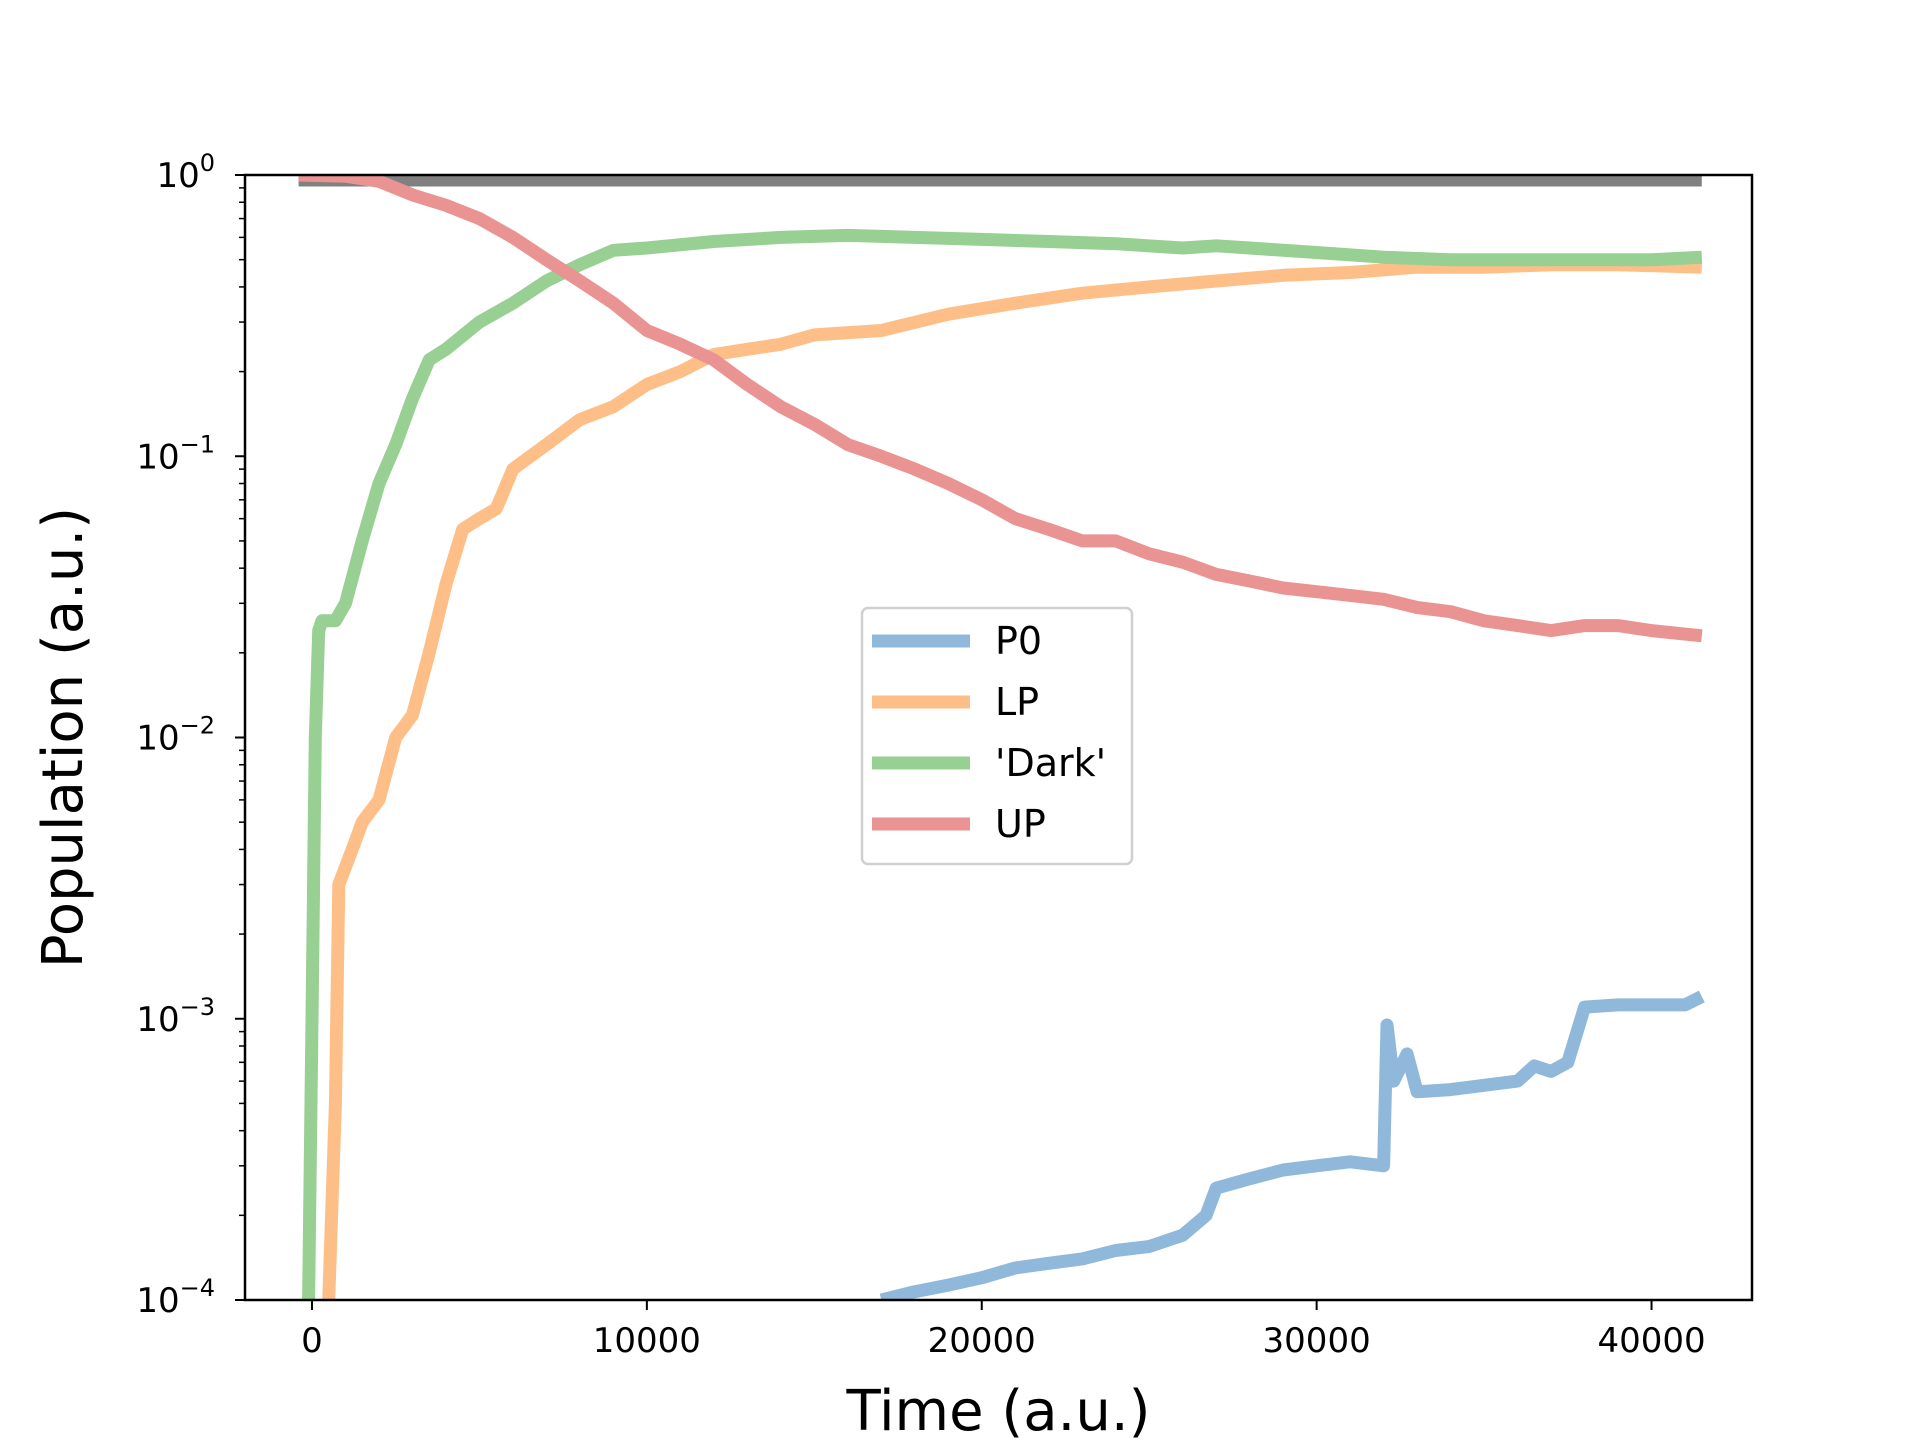 The height and width of the screenshot is (1440, 1920). I want to click on y-tick-label: 10⁻¹, so click(175, 453).